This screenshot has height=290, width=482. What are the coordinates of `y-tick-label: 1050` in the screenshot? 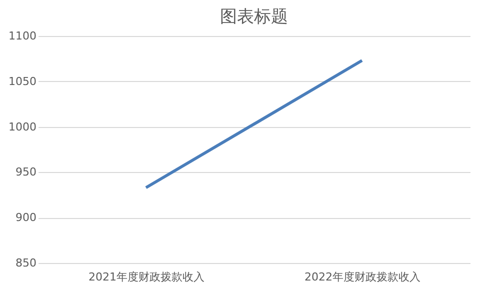 It's located at (22, 81).